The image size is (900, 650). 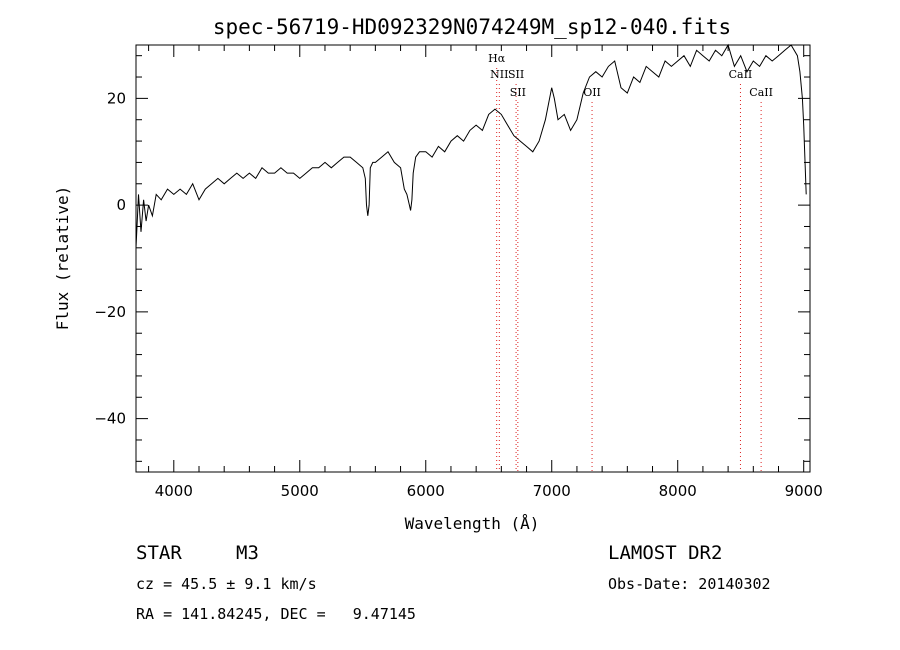 I want to click on y-tick-label: 0, so click(x=121, y=205).